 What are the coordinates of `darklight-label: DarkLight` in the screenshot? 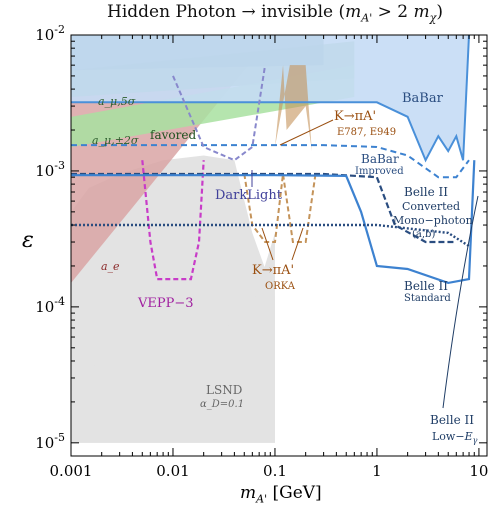 It's located at (248, 195).